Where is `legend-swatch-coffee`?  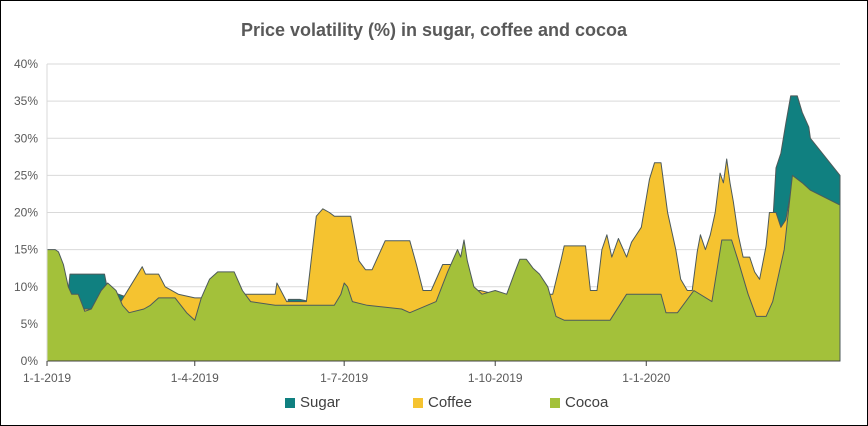 legend-swatch-coffee is located at coordinates (418, 402).